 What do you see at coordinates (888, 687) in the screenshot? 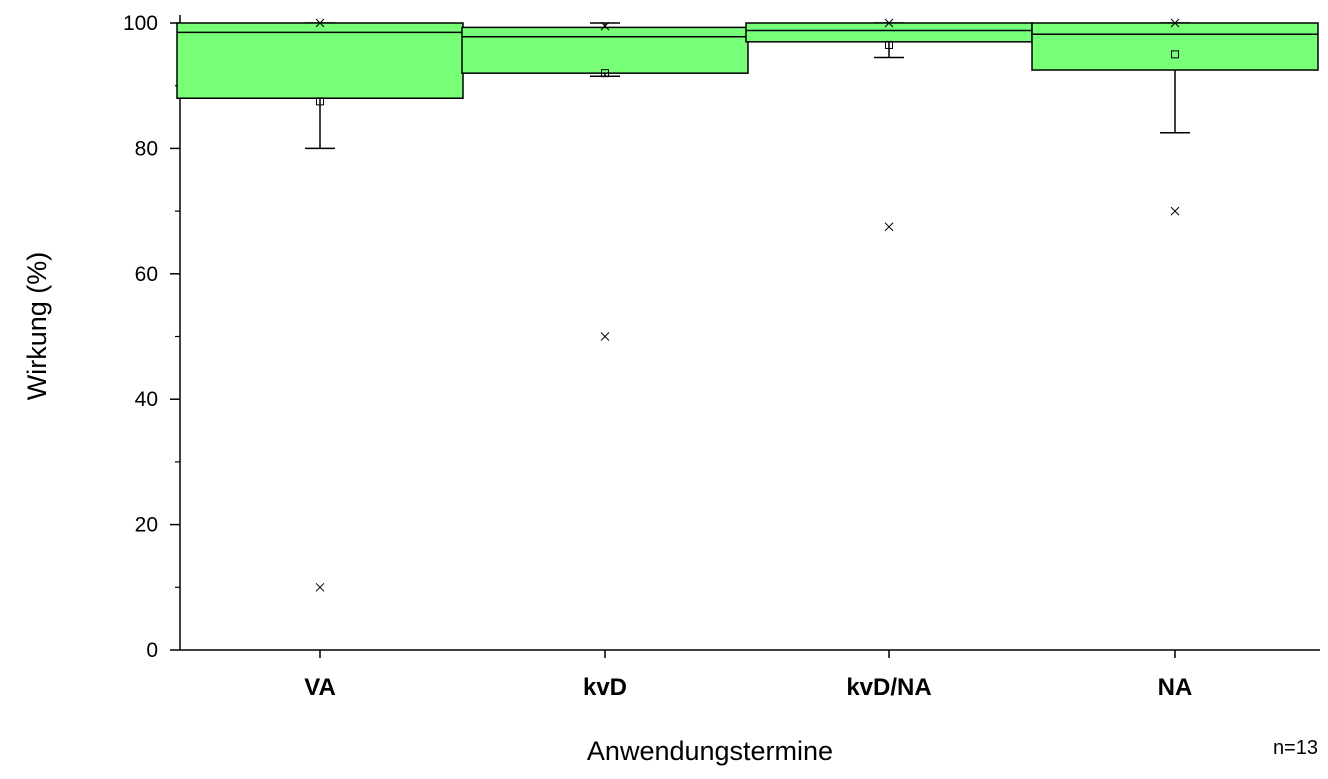
I see `x-category-label: kvD/NA` at bounding box center [888, 687].